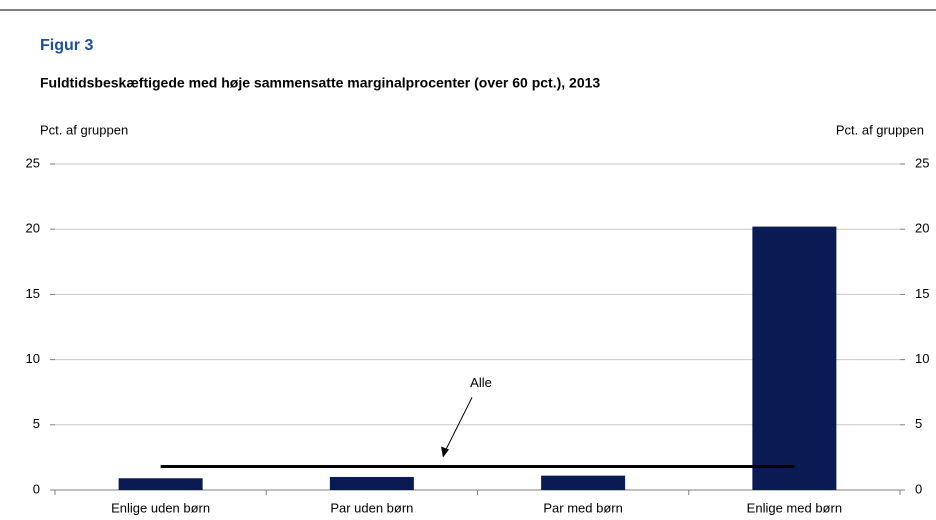 The height and width of the screenshot is (520, 936). Describe the element at coordinates (33, 358) in the screenshot. I see `y-tick-label: 10` at that location.